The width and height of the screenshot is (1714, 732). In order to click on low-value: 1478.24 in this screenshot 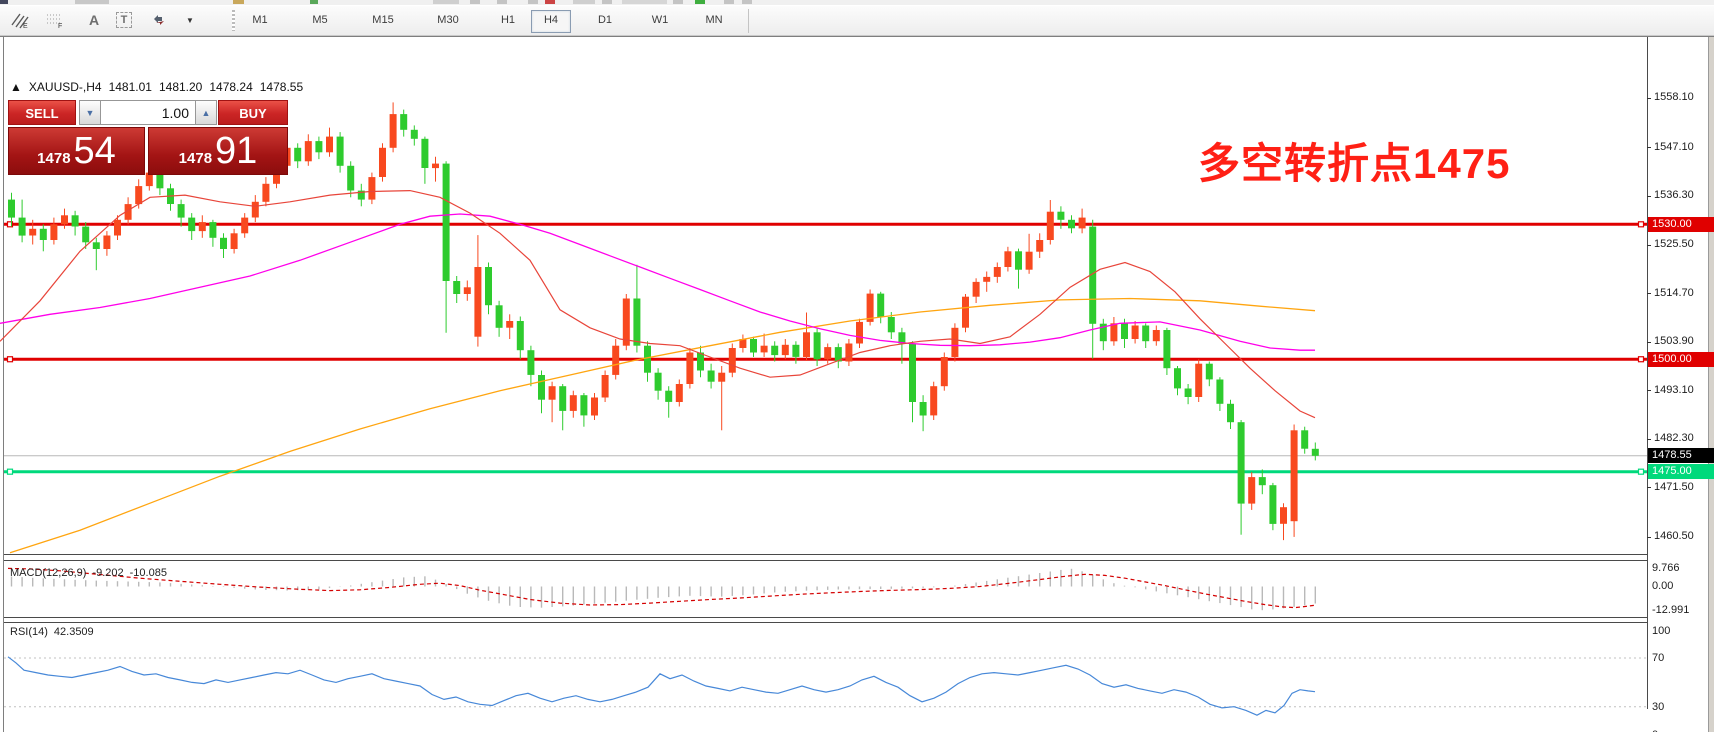, I will do `click(231, 87)`.